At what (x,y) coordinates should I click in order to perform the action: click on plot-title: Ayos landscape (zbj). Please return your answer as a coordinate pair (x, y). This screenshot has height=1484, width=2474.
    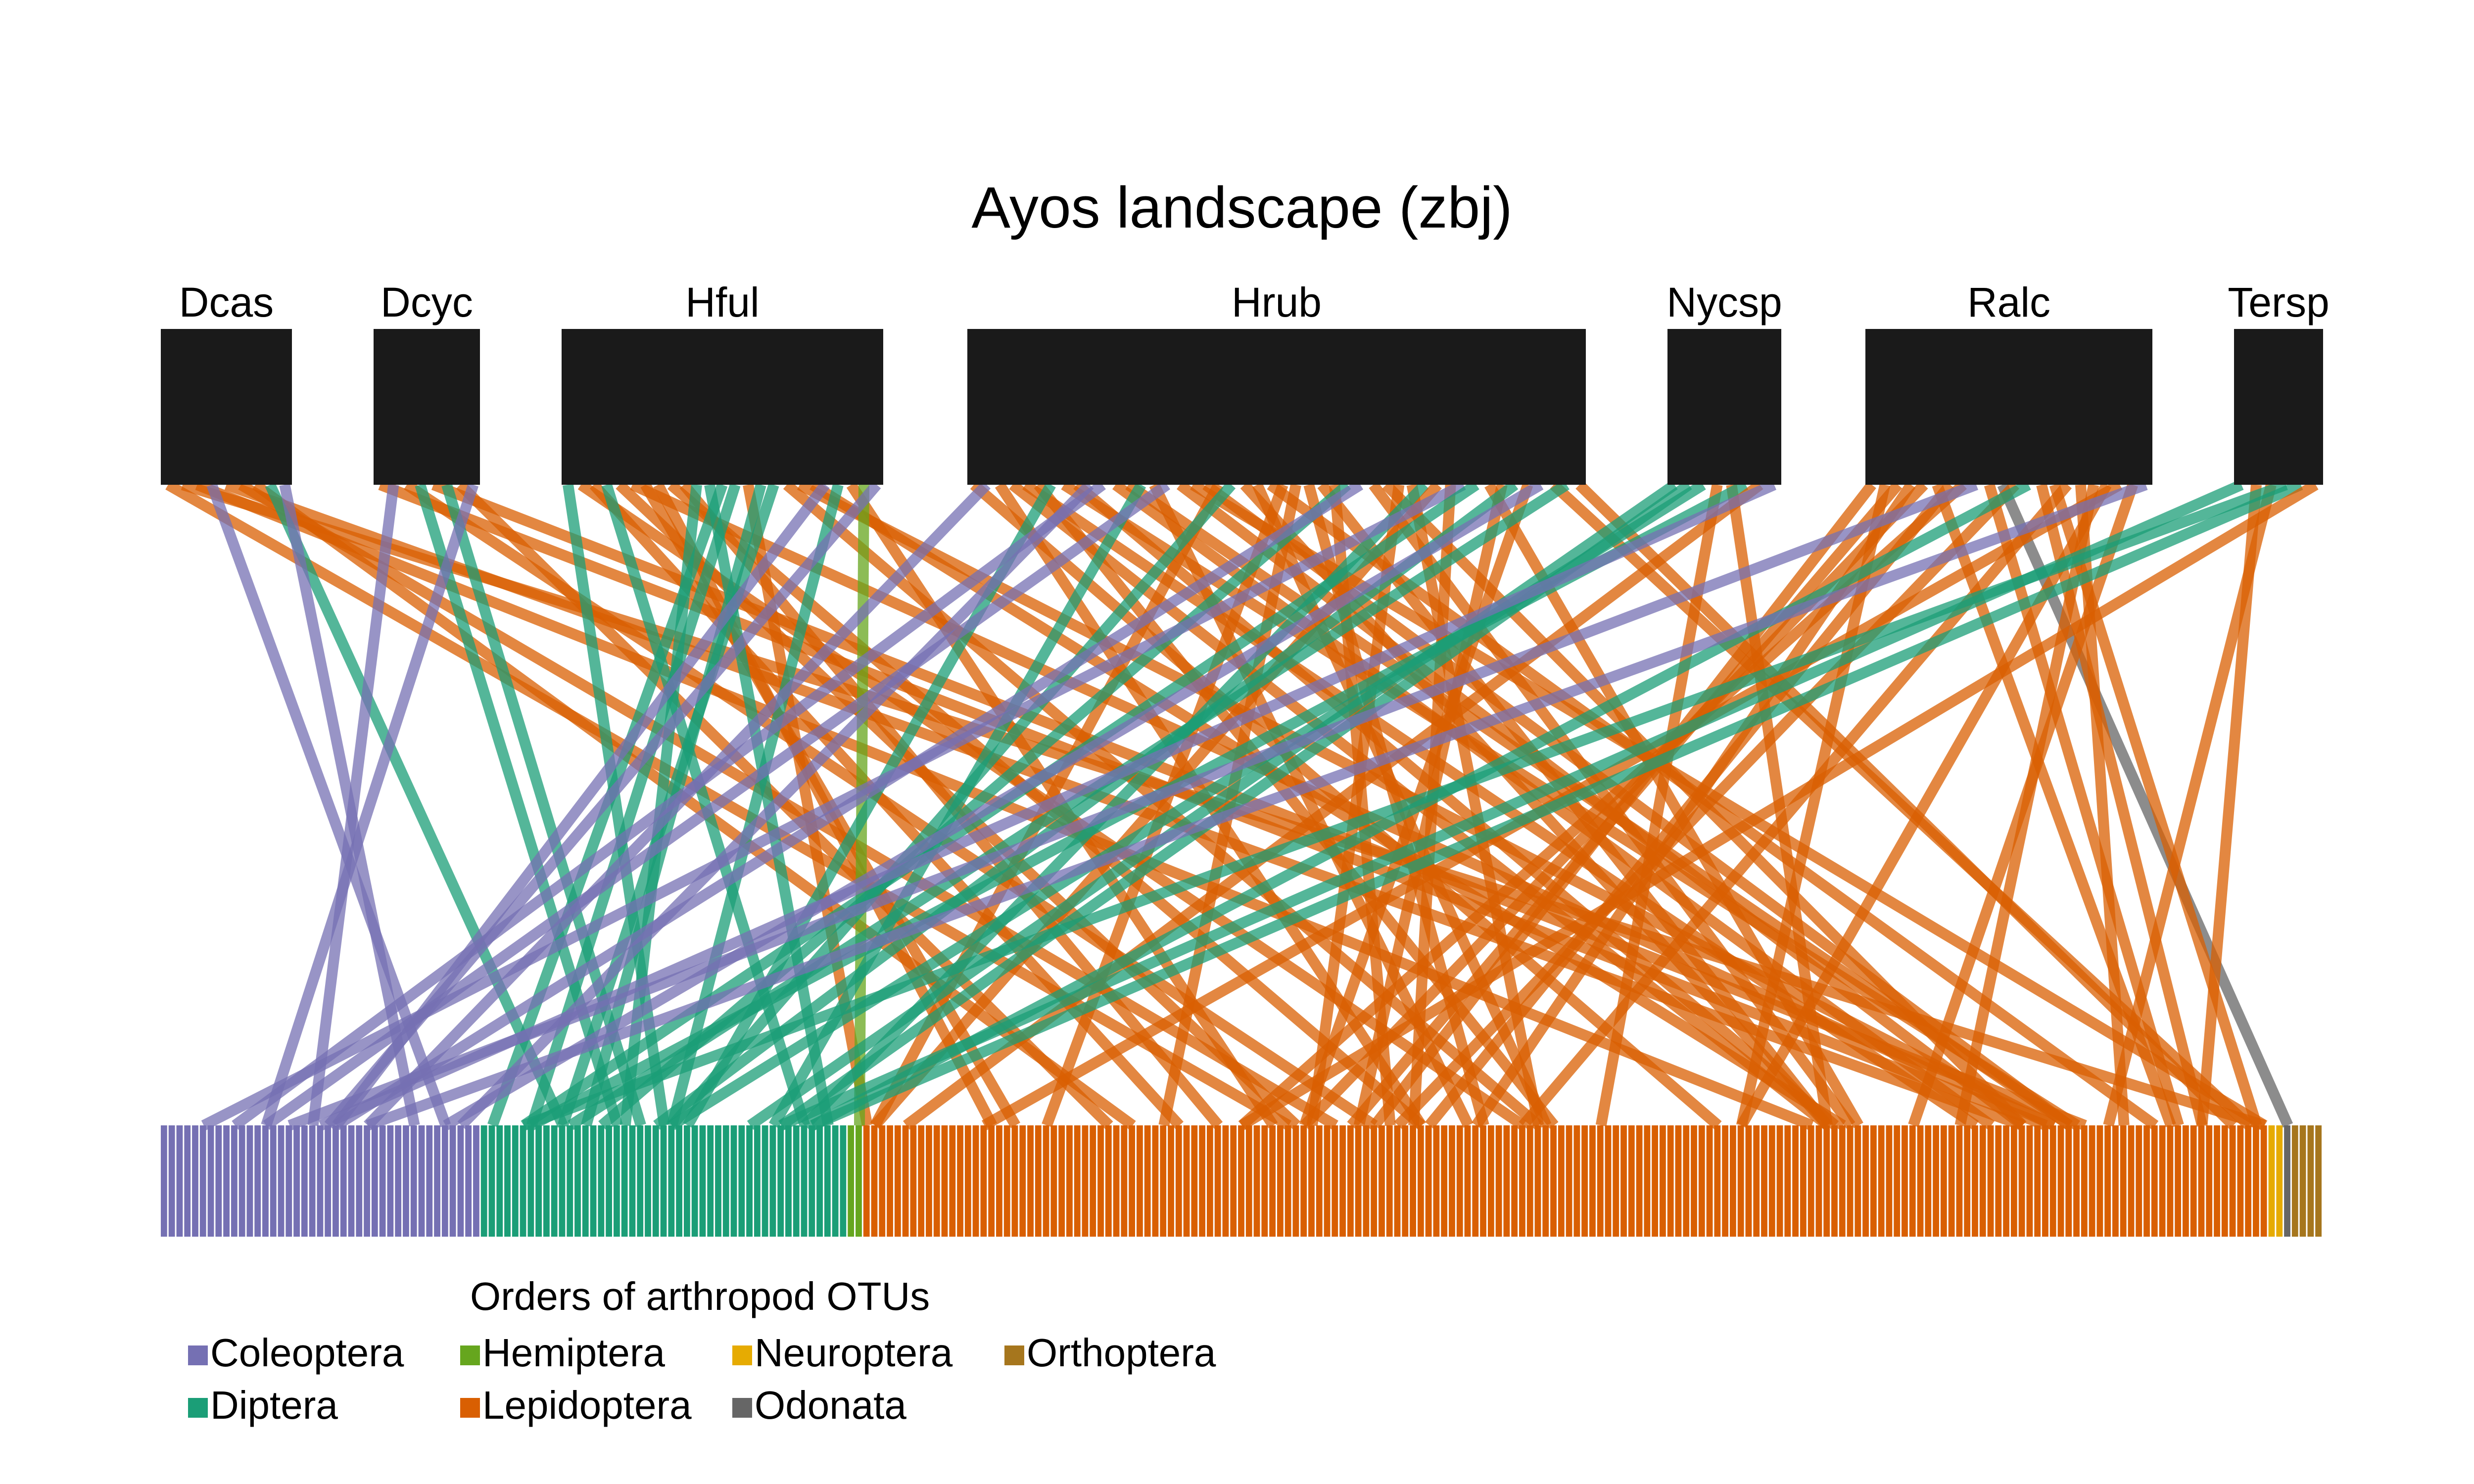
    Looking at the image, I should click on (1241, 207).